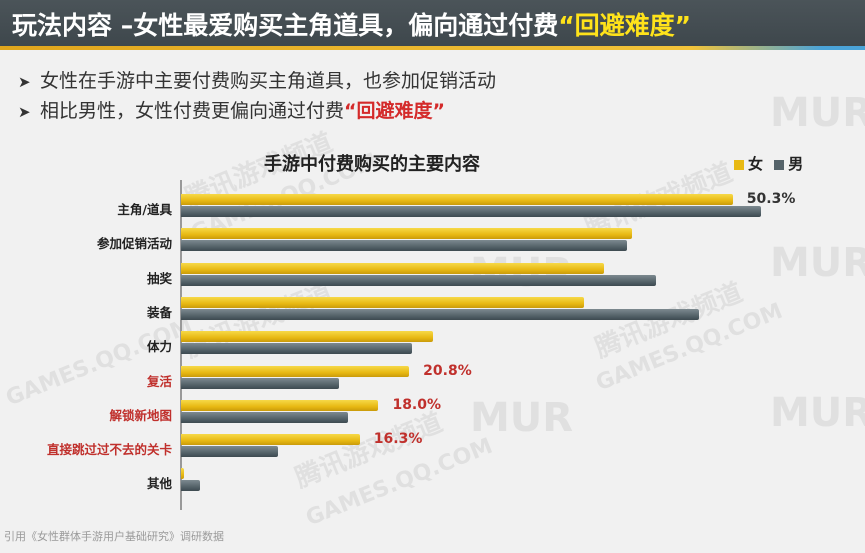 Image resolution: width=865 pixels, height=553 pixels. What do you see at coordinates (432, 345) in the screenshot?
I see `chart-row: 体力` at bounding box center [432, 345].